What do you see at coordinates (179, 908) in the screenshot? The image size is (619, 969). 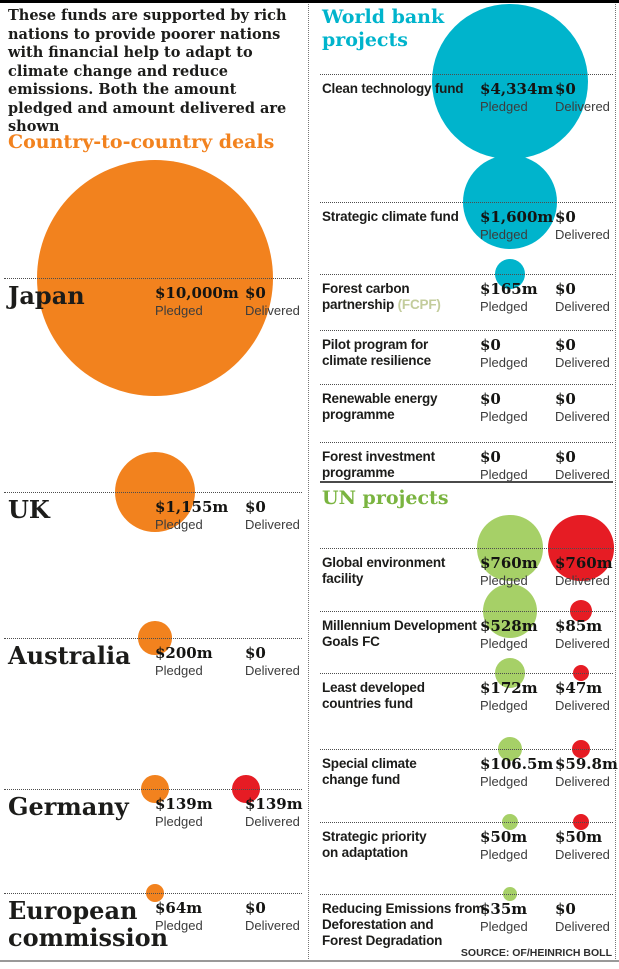 I see `pledged-amount: $64m` at bounding box center [179, 908].